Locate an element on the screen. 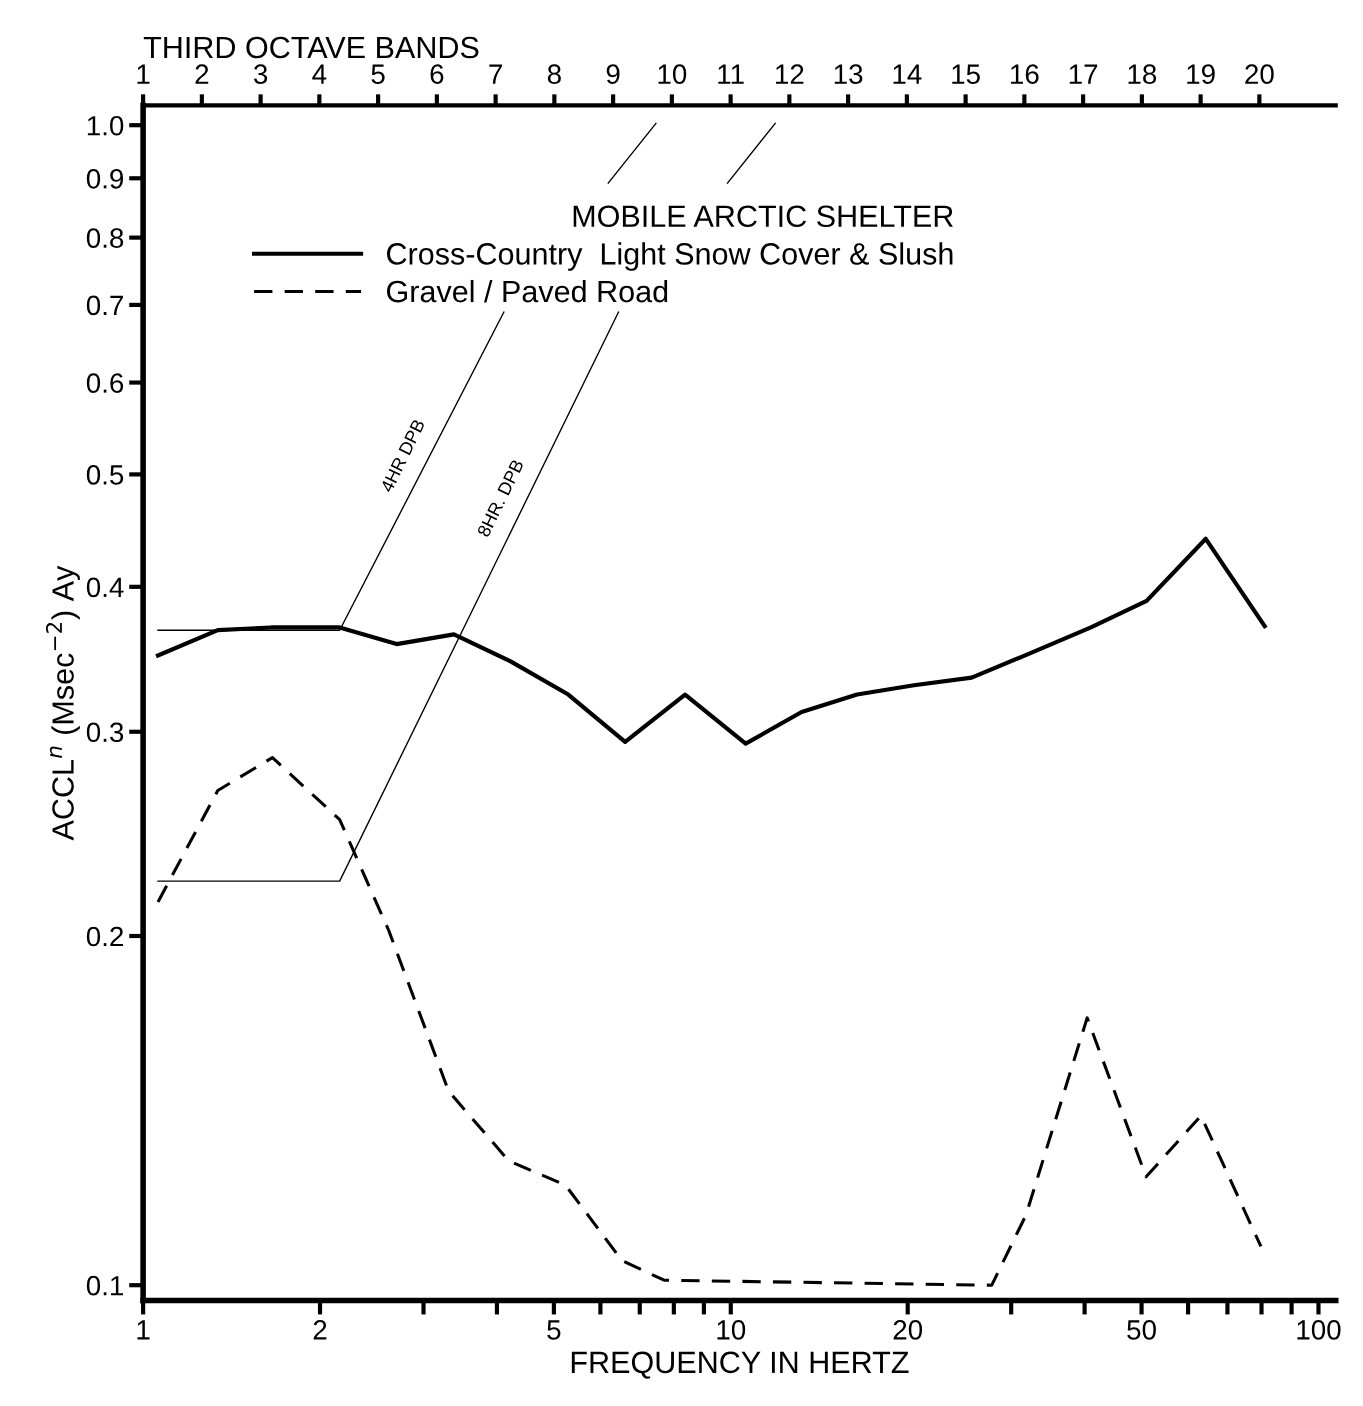 The height and width of the screenshot is (1406, 1363). y-tick-label: 0.8 is located at coordinates (105, 238).